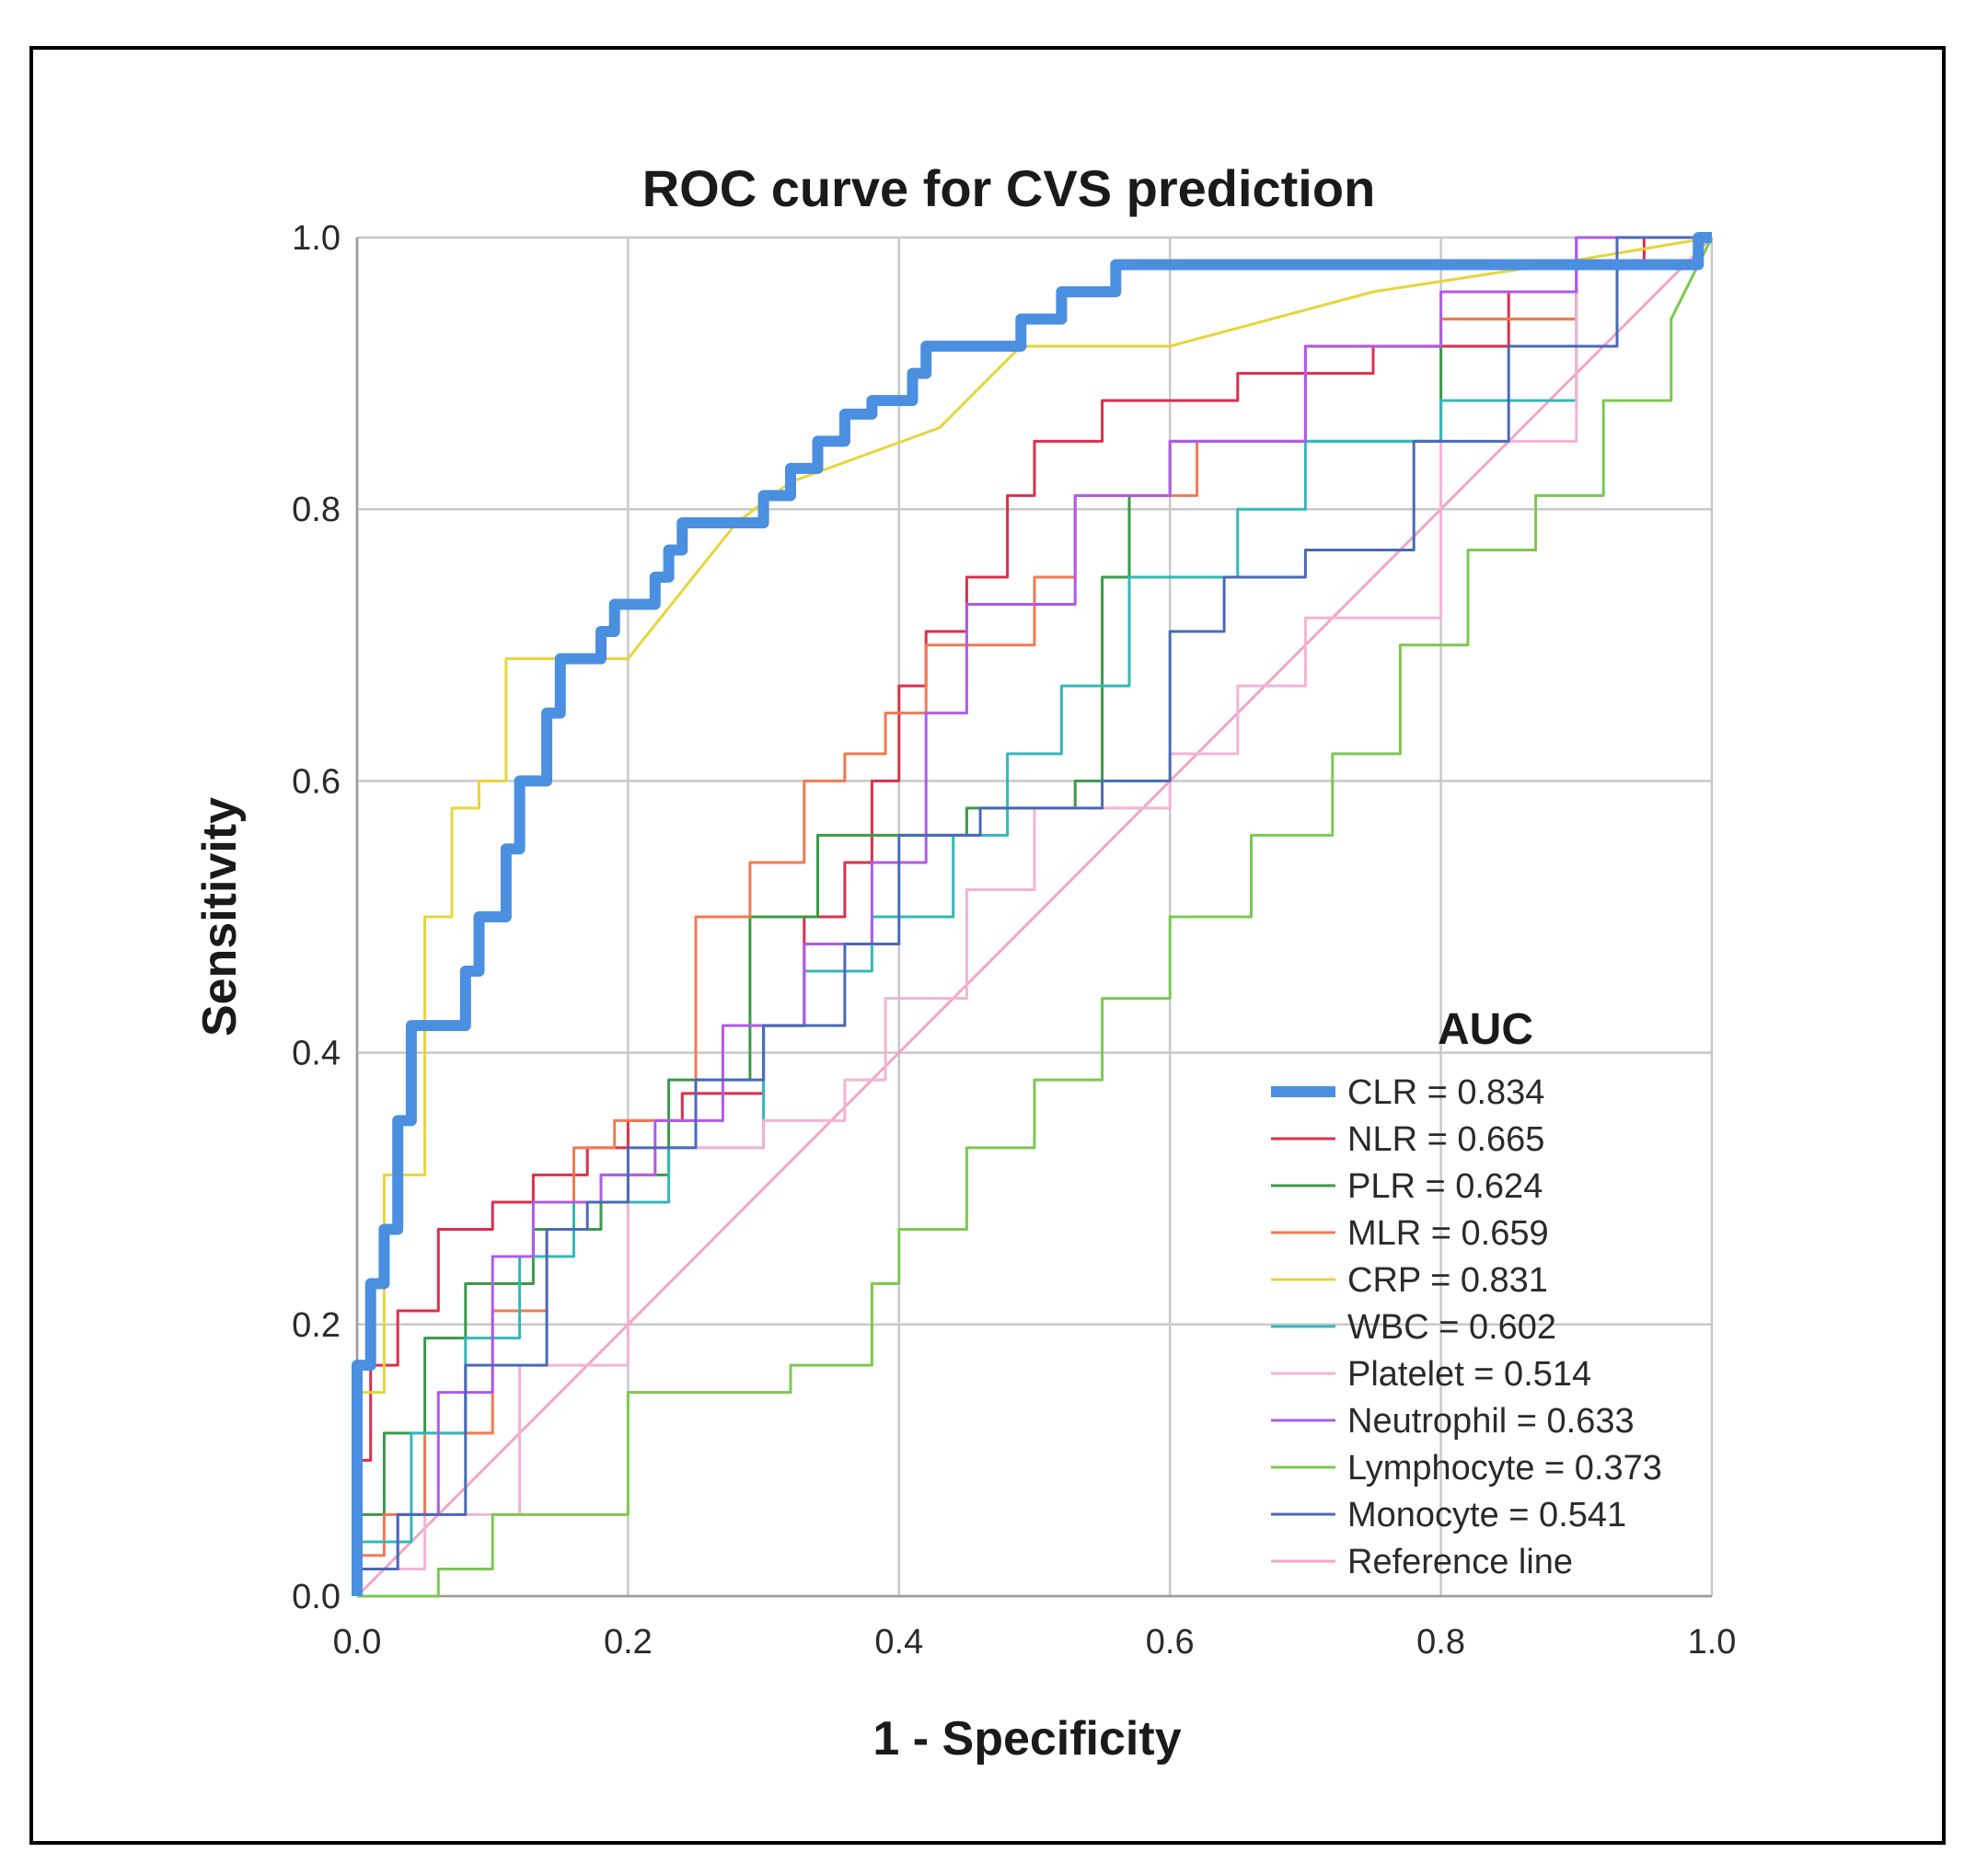 This screenshot has height=1876, width=1976. Describe the element at coordinates (1712, 1642) in the screenshot. I see `x-tick-label: 1.0` at that location.